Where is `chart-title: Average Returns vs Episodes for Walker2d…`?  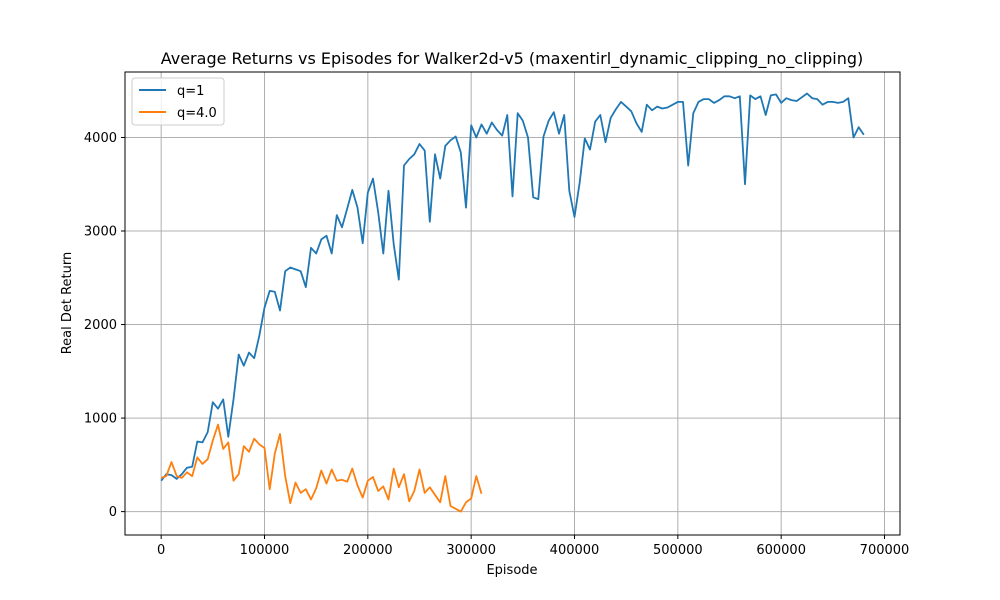
chart-title: Average Returns vs Episodes for Walker2d… is located at coordinates (512, 59).